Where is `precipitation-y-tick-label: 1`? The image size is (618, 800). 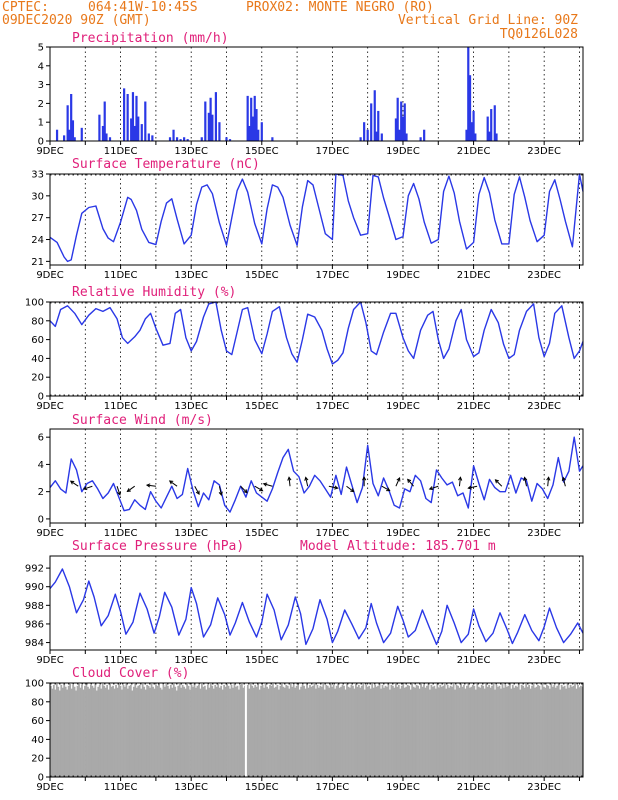 precipitation-y-tick-label: 1 is located at coordinates (41, 123).